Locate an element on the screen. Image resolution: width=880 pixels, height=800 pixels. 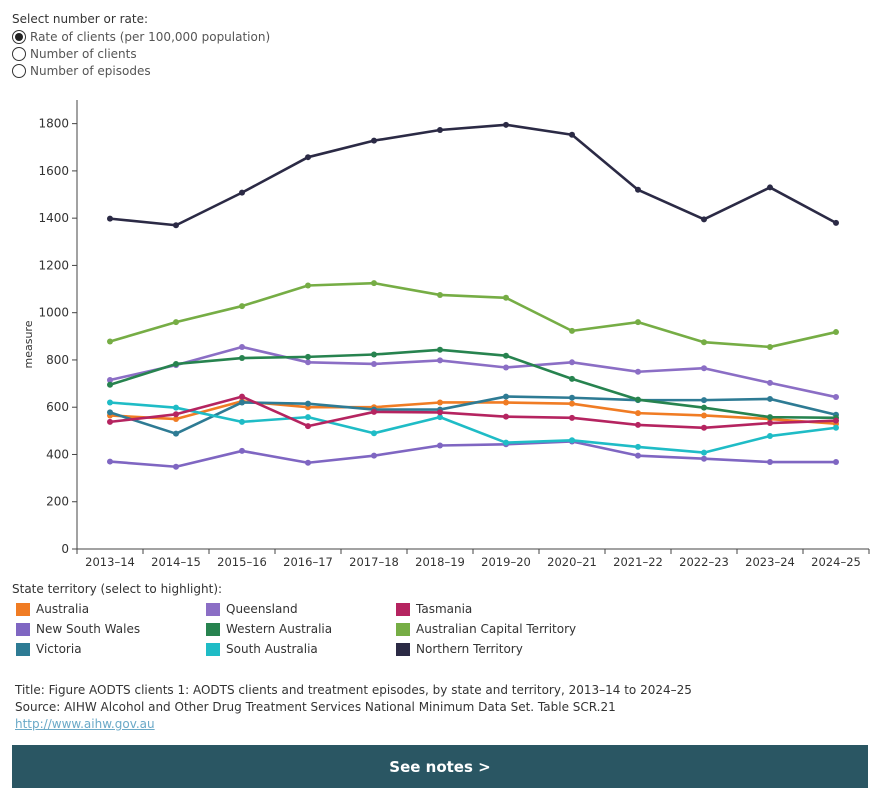
radio-button-selected is located at coordinates (19, 36).